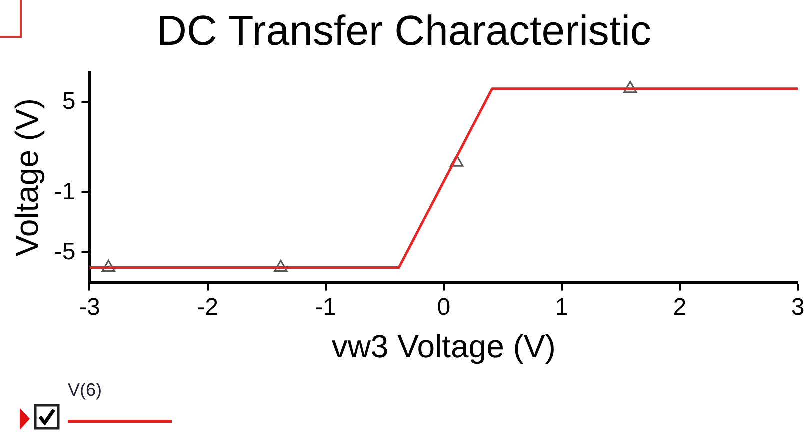 Image resolution: width=812 pixels, height=448 pixels. What do you see at coordinates (65, 252) in the screenshot?
I see `y-tick-label: -5` at bounding box center [65, 252].